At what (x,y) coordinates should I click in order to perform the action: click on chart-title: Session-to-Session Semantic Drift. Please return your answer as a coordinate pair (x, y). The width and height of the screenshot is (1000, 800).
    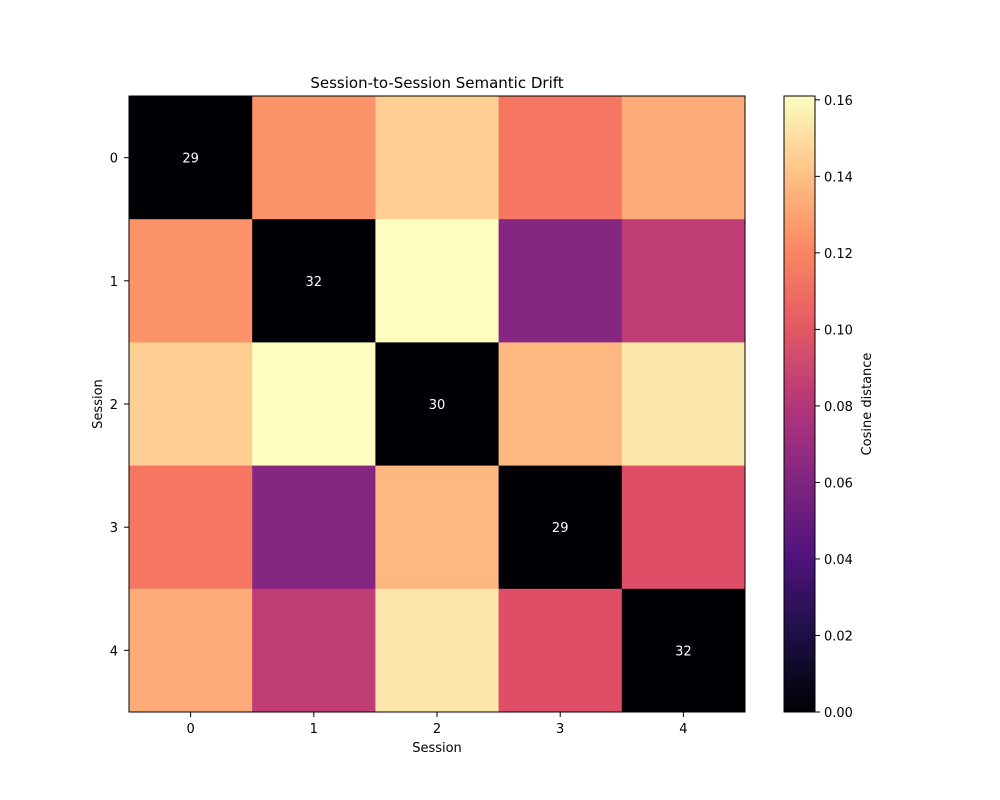
    Looking at the image, I should click on (436, 83).